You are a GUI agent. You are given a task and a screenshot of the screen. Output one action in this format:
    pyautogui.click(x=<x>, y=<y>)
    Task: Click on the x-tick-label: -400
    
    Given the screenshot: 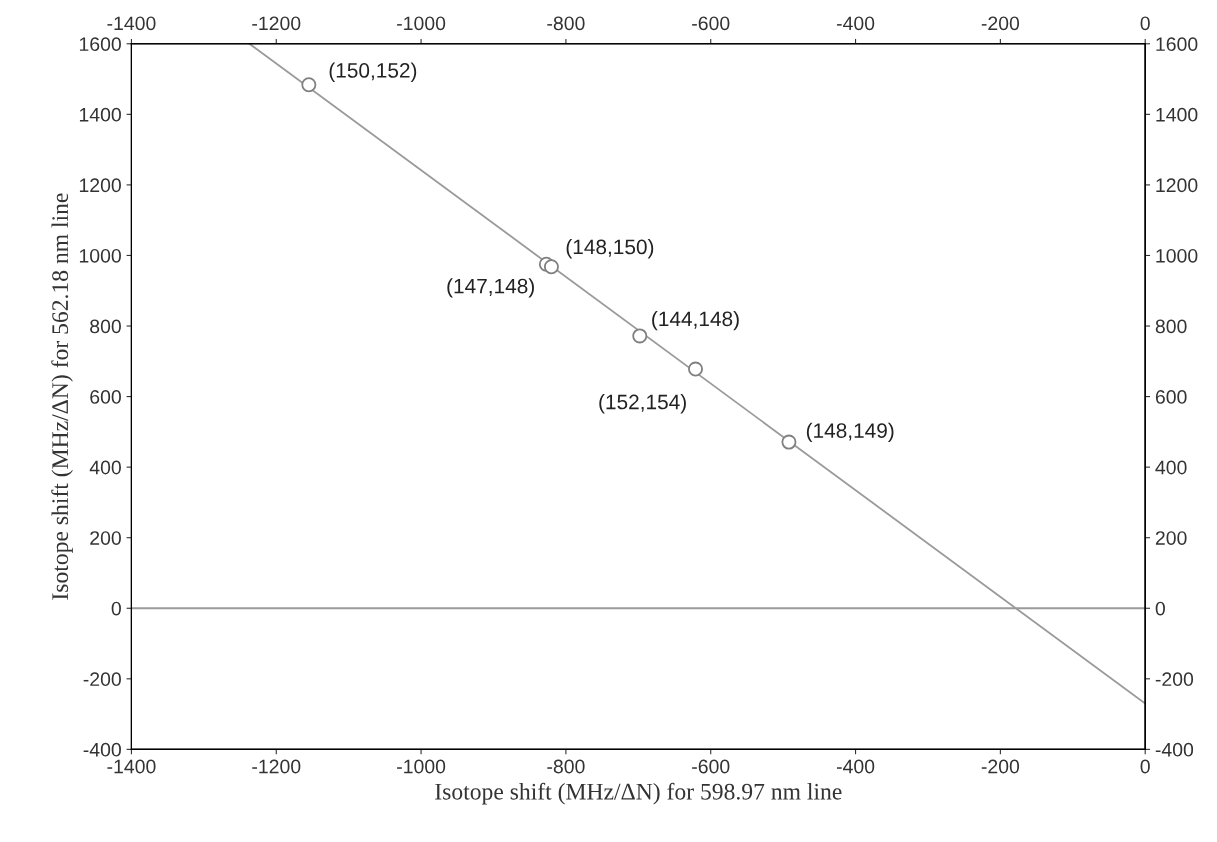 What is the action you would take?
    pyautogui.click(x=855, y=766)
    